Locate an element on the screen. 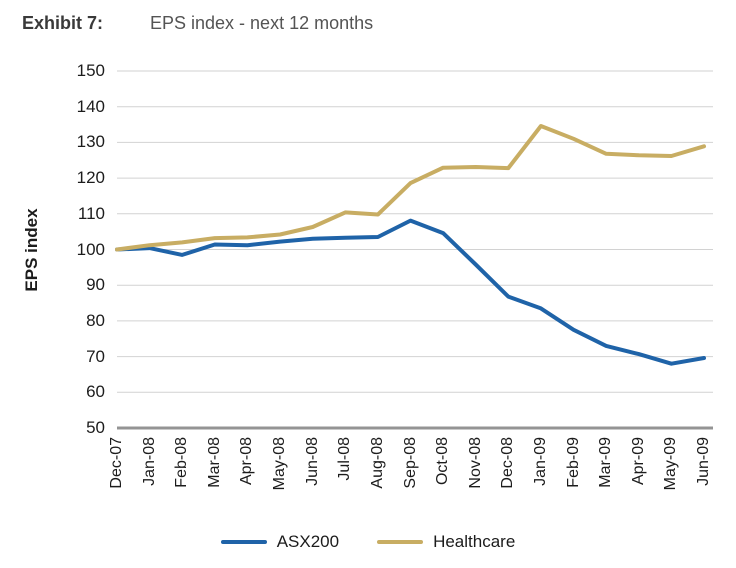 The image size is (736, 568). y-tick-label-120: 120 is located at coordinates (90, 178).